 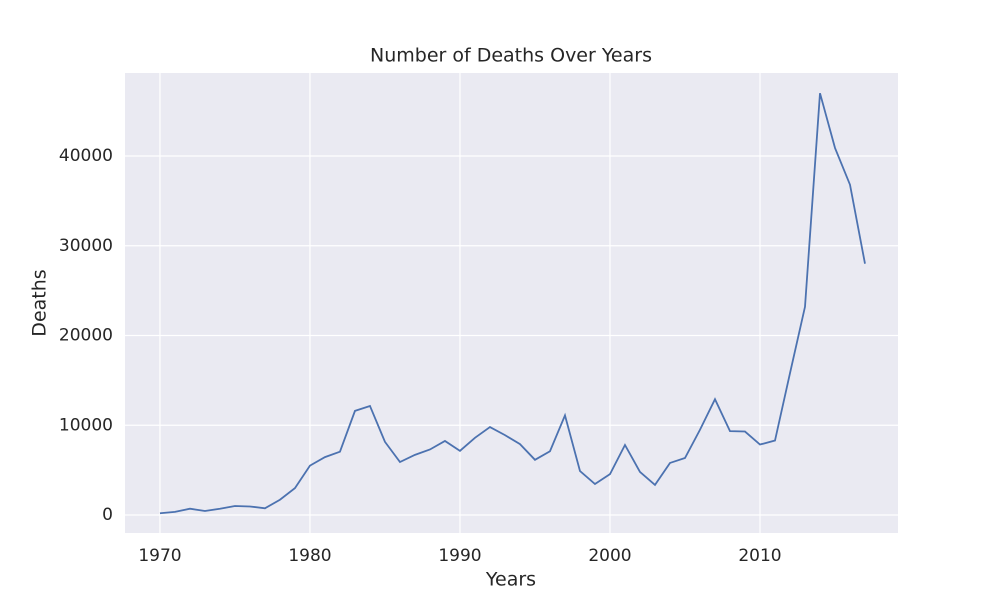 What do you see at coordinates (86, 336) in the screenshot?
I see `y-tick-label: 20000` at bounding box center [86, 336].